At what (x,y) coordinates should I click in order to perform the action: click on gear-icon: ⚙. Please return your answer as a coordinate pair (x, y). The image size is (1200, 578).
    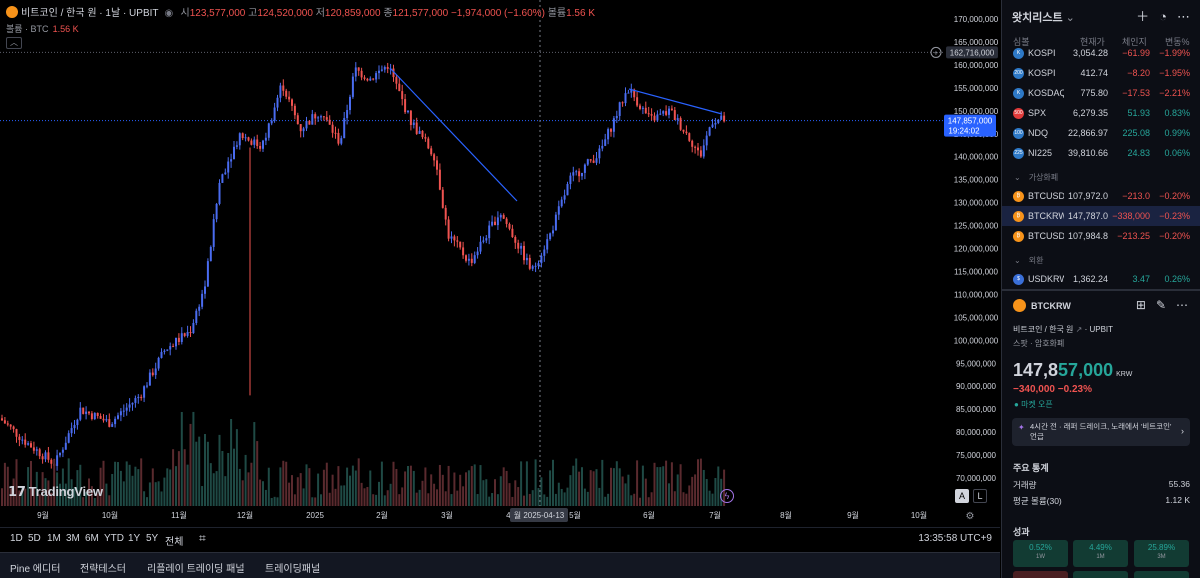
    Looking at the image, I should click on (970, 516).